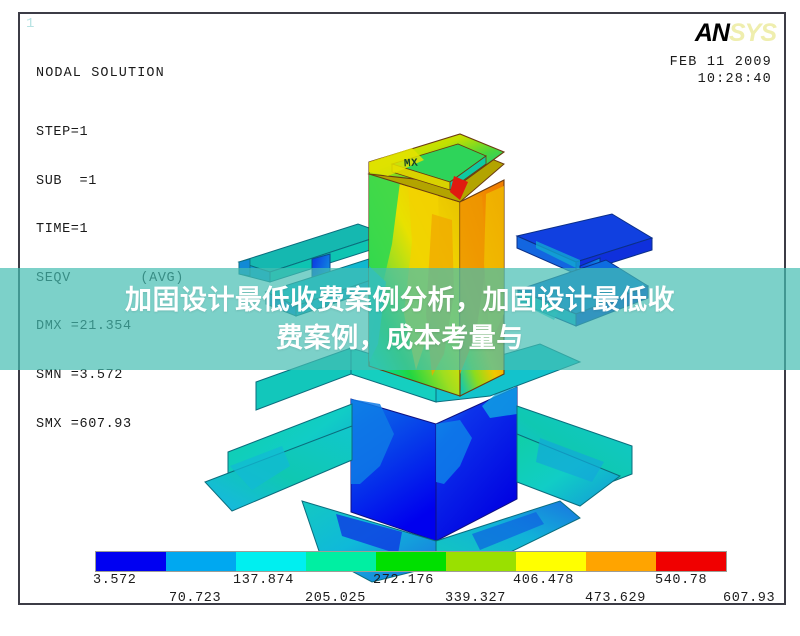  Describe the element at coordinates (543, 580) in the screenshot. I see `legend-tick-6: 406.478` at that location.